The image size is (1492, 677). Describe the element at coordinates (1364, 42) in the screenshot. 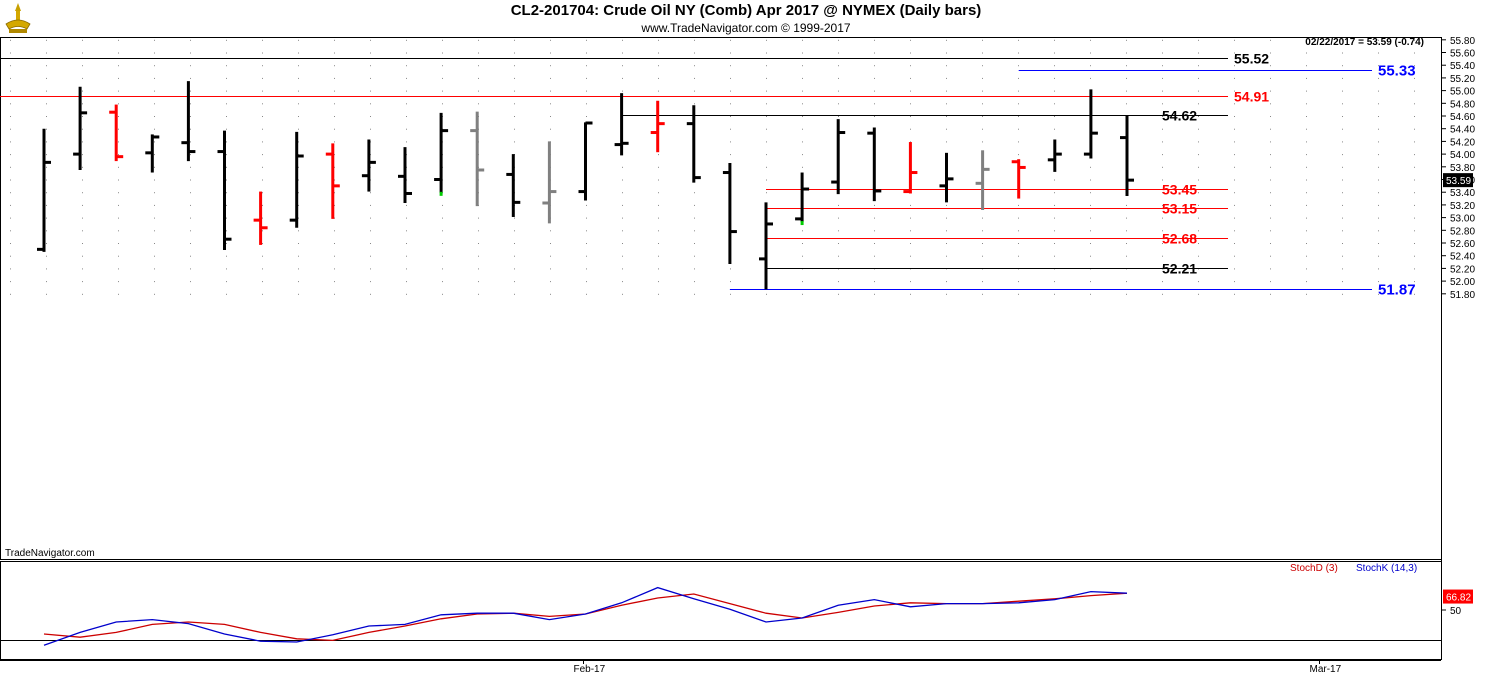

I see `last-bar-info: 02/22/2017 = 53.59 (-0.74)` at that location.